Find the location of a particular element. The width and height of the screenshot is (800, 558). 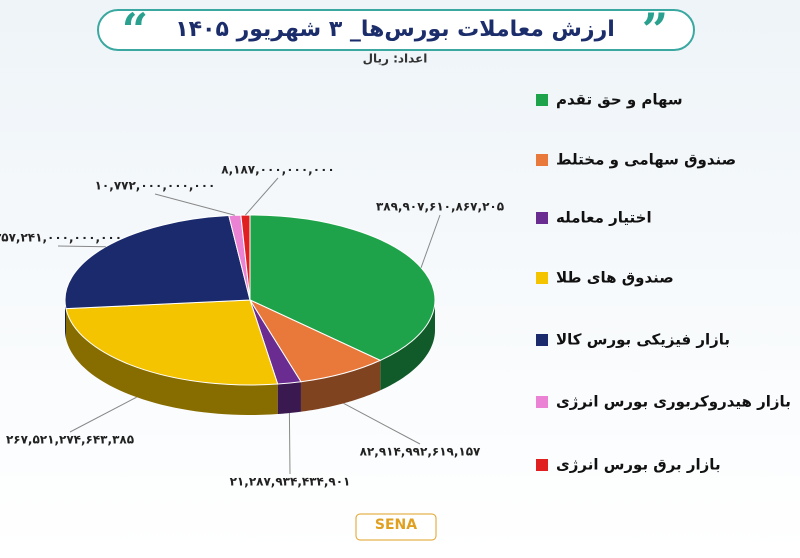

legend-label: بازار فیزیکی بورس کالا is located at coordinates (643, 340).